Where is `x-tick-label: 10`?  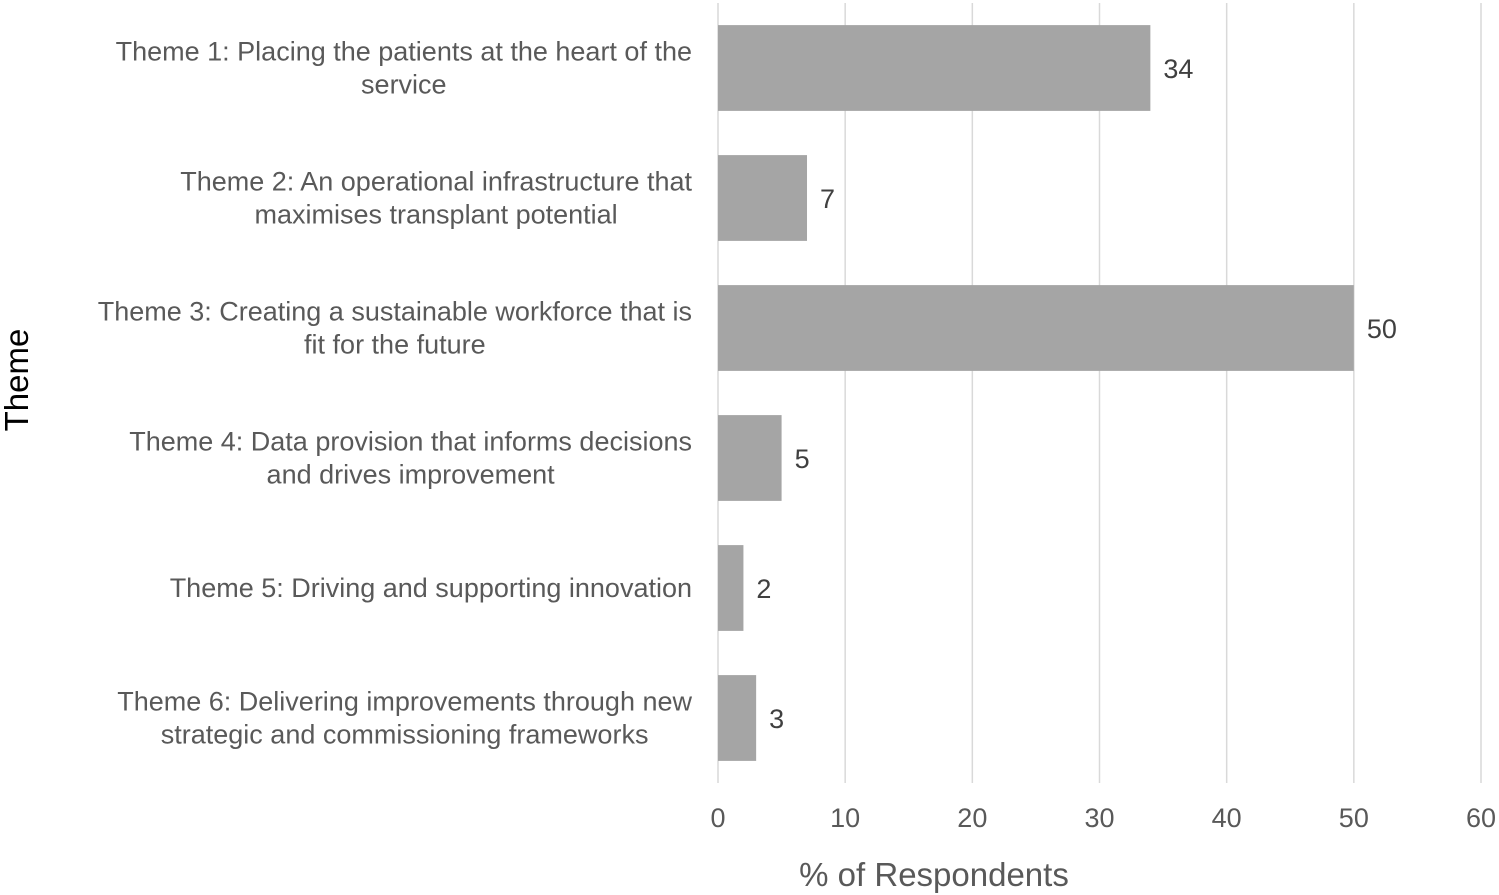
x-tick-label: 10 is located at coordinates (845, 818).